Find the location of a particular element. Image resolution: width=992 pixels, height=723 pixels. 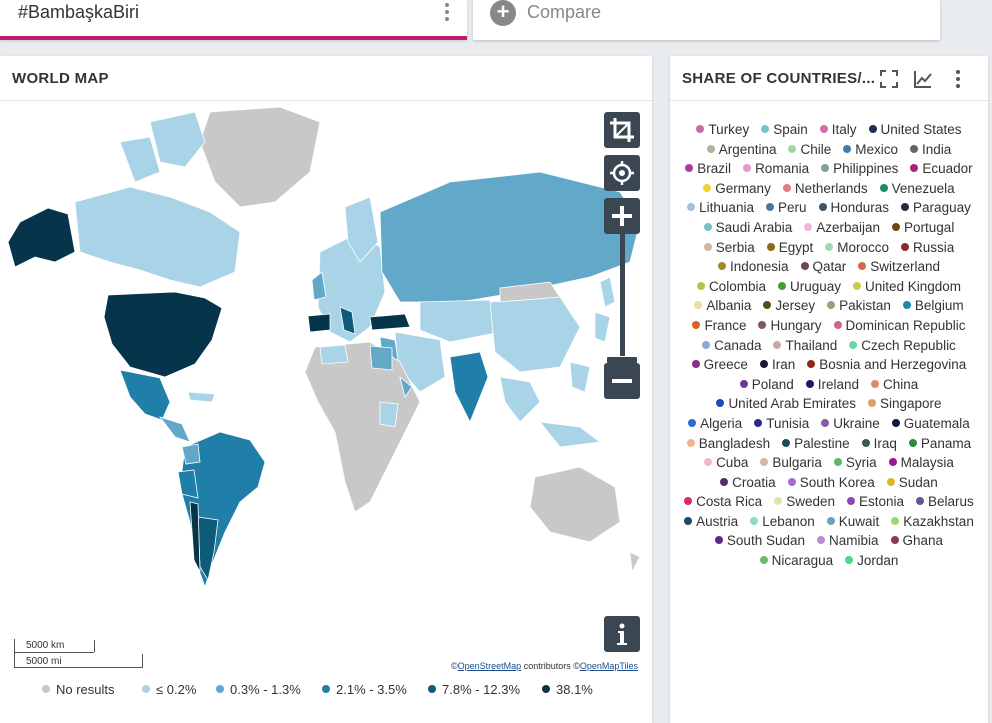

country-legend-item: Venezuela is located at coordinates (917, 189).